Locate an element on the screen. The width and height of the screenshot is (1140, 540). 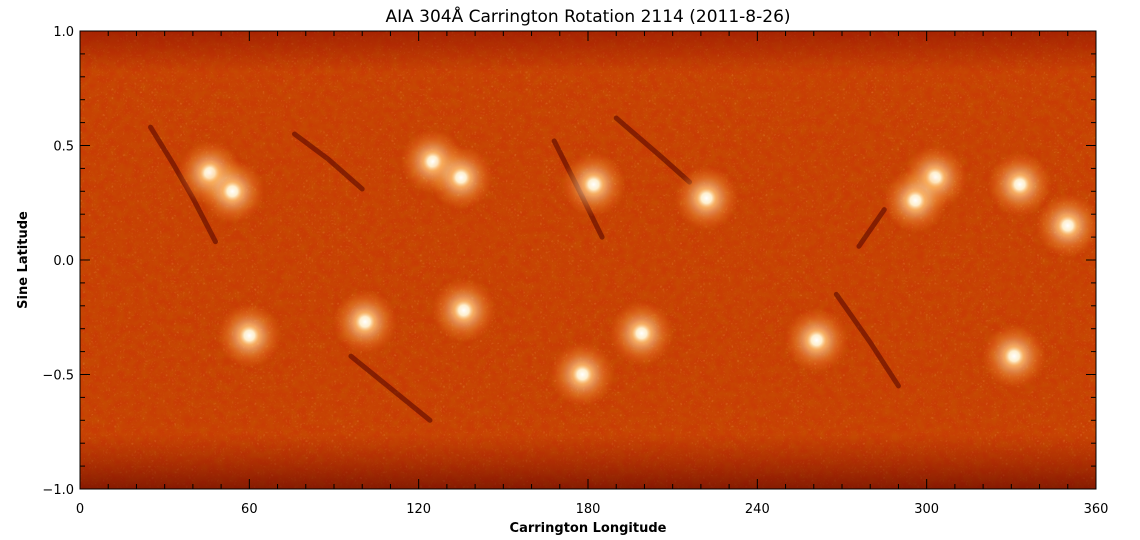
x-tick-label: 0 is located at coordinates (80, 509).